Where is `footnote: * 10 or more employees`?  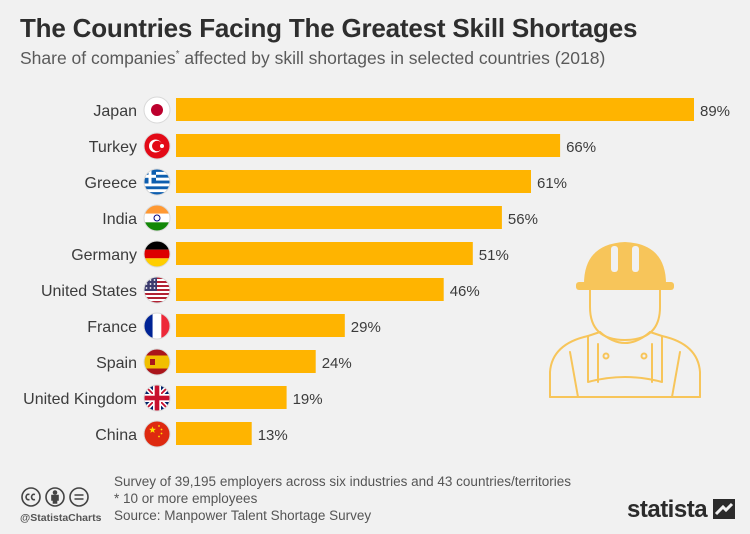 footnote: * 10 or more employees is located at coordinates (186, 498).